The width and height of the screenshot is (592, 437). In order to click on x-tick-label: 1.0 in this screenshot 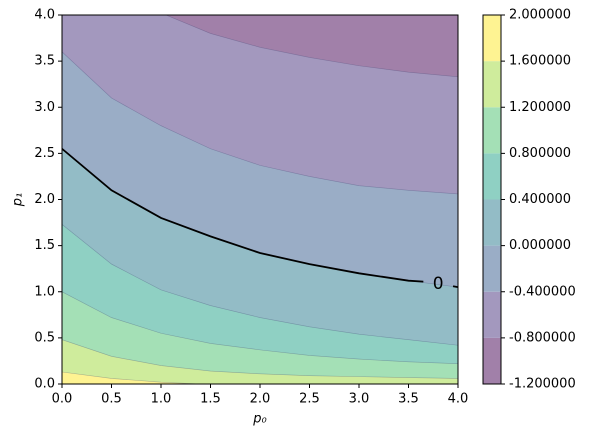, I will do `click(161, 399)`.